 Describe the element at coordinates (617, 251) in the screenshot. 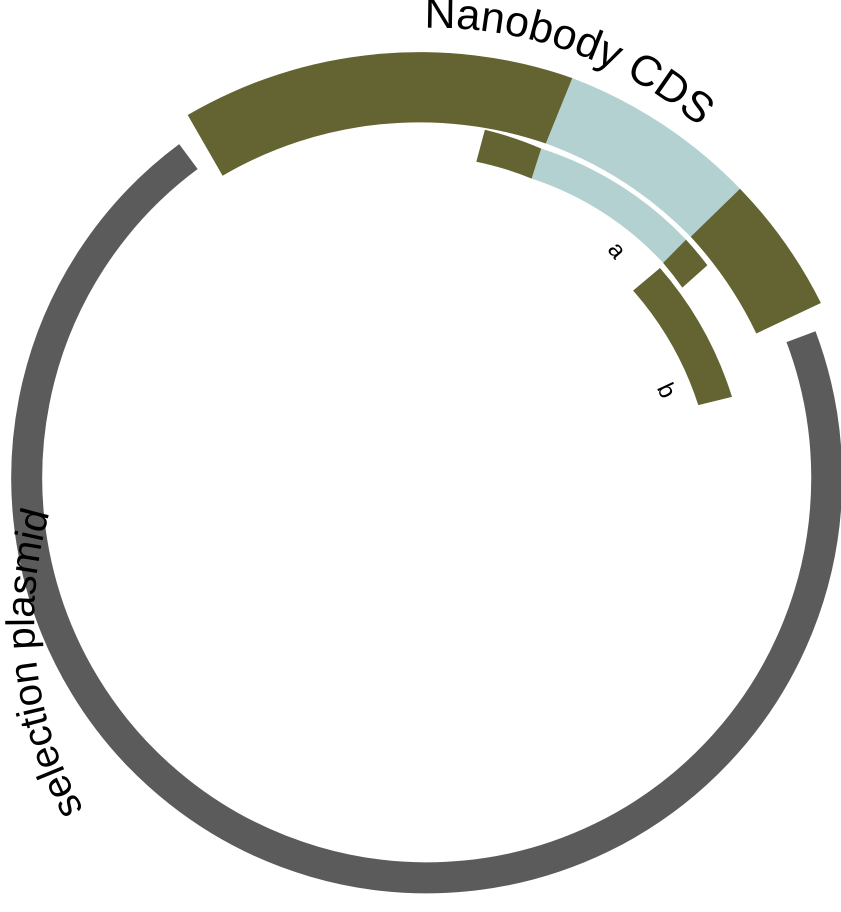

I see `fragment-a-label: a` at that location.